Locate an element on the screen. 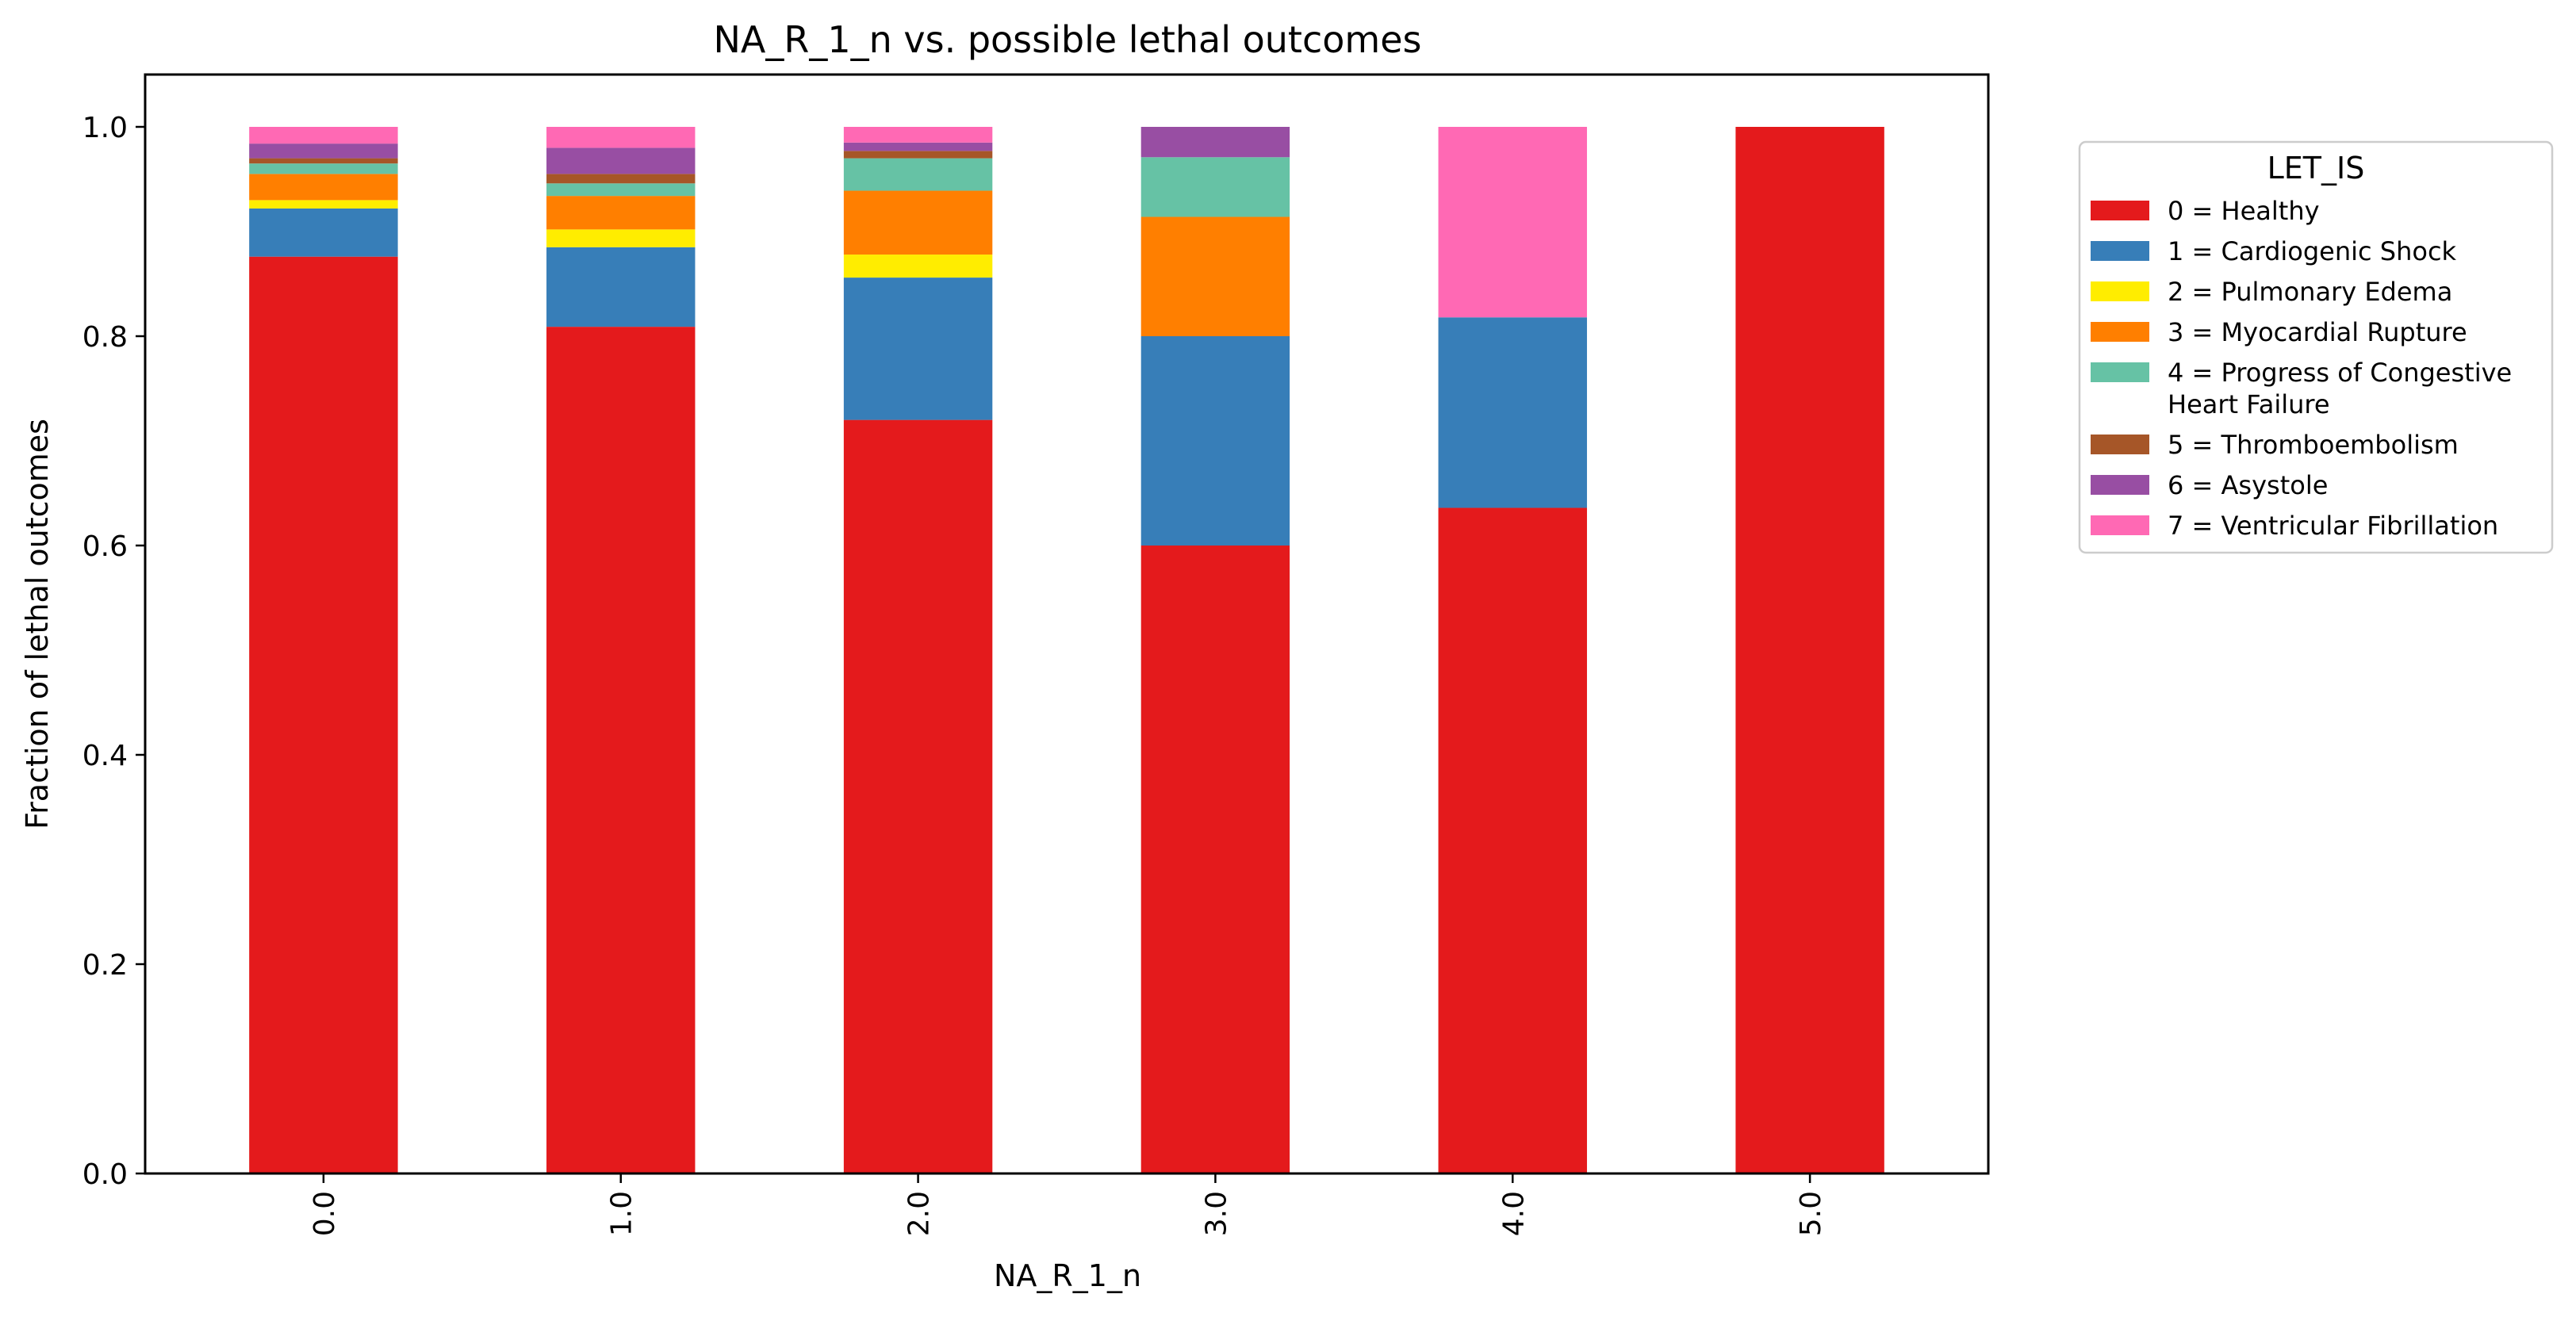 The height and width of the screenshot is (1317, 2576). x-axis: 0.0 1.0 2.0 3.0 4.0 5.0 is located at coordinates (1068, 1204).